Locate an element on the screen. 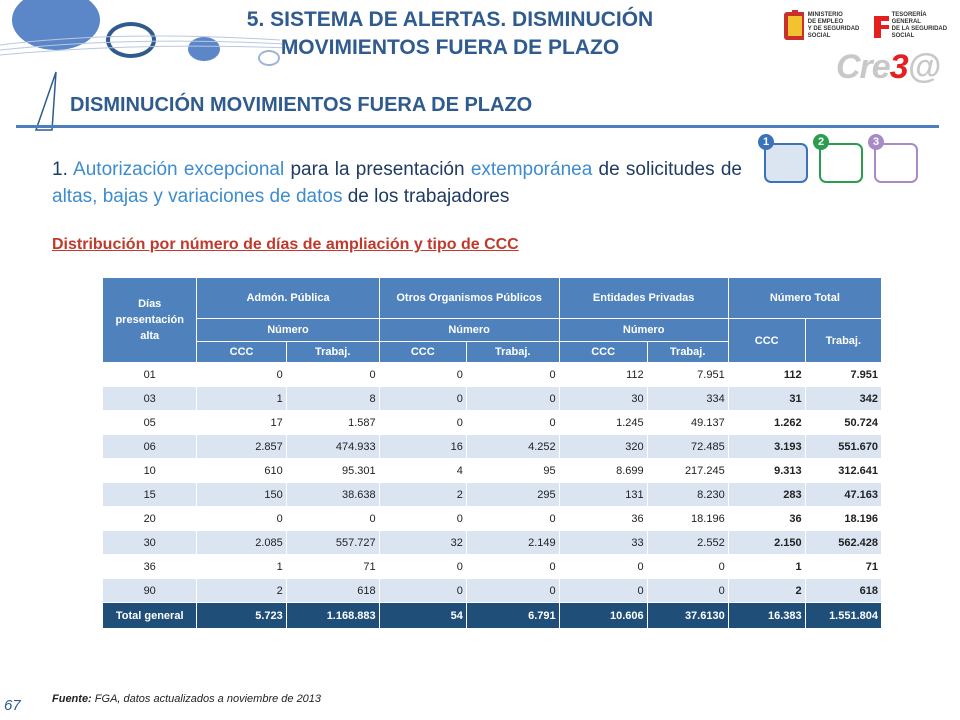 This screenshot has width=960, height=720. header-otros: Otros Organismos Públicos is located at coordinates (469, 298).